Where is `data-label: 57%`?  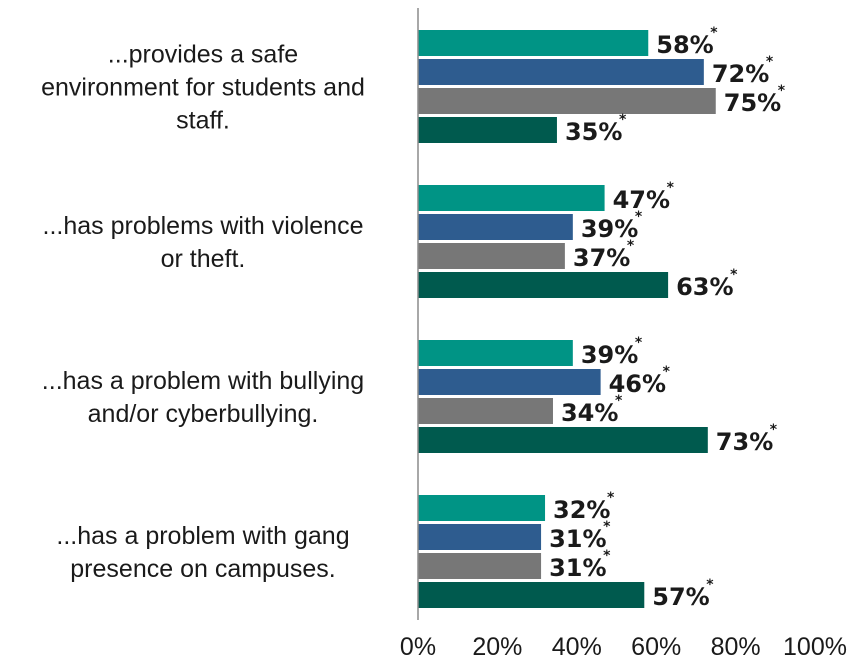 data-label: 57% is located at coordinates (680, 597).